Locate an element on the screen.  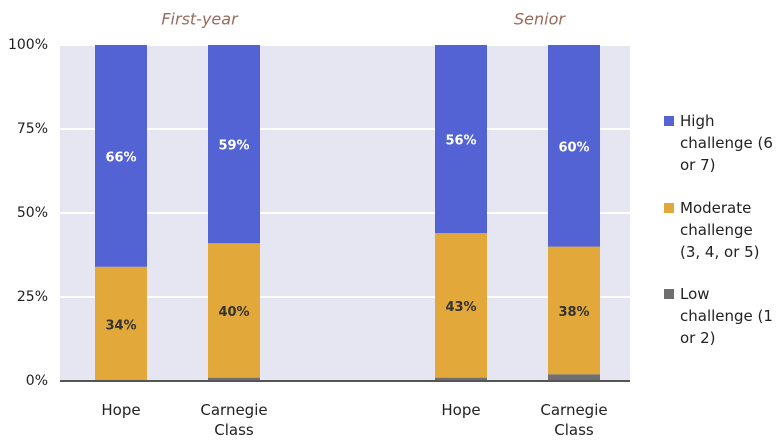
value-label: 59% is located at coordinates (233, 146).